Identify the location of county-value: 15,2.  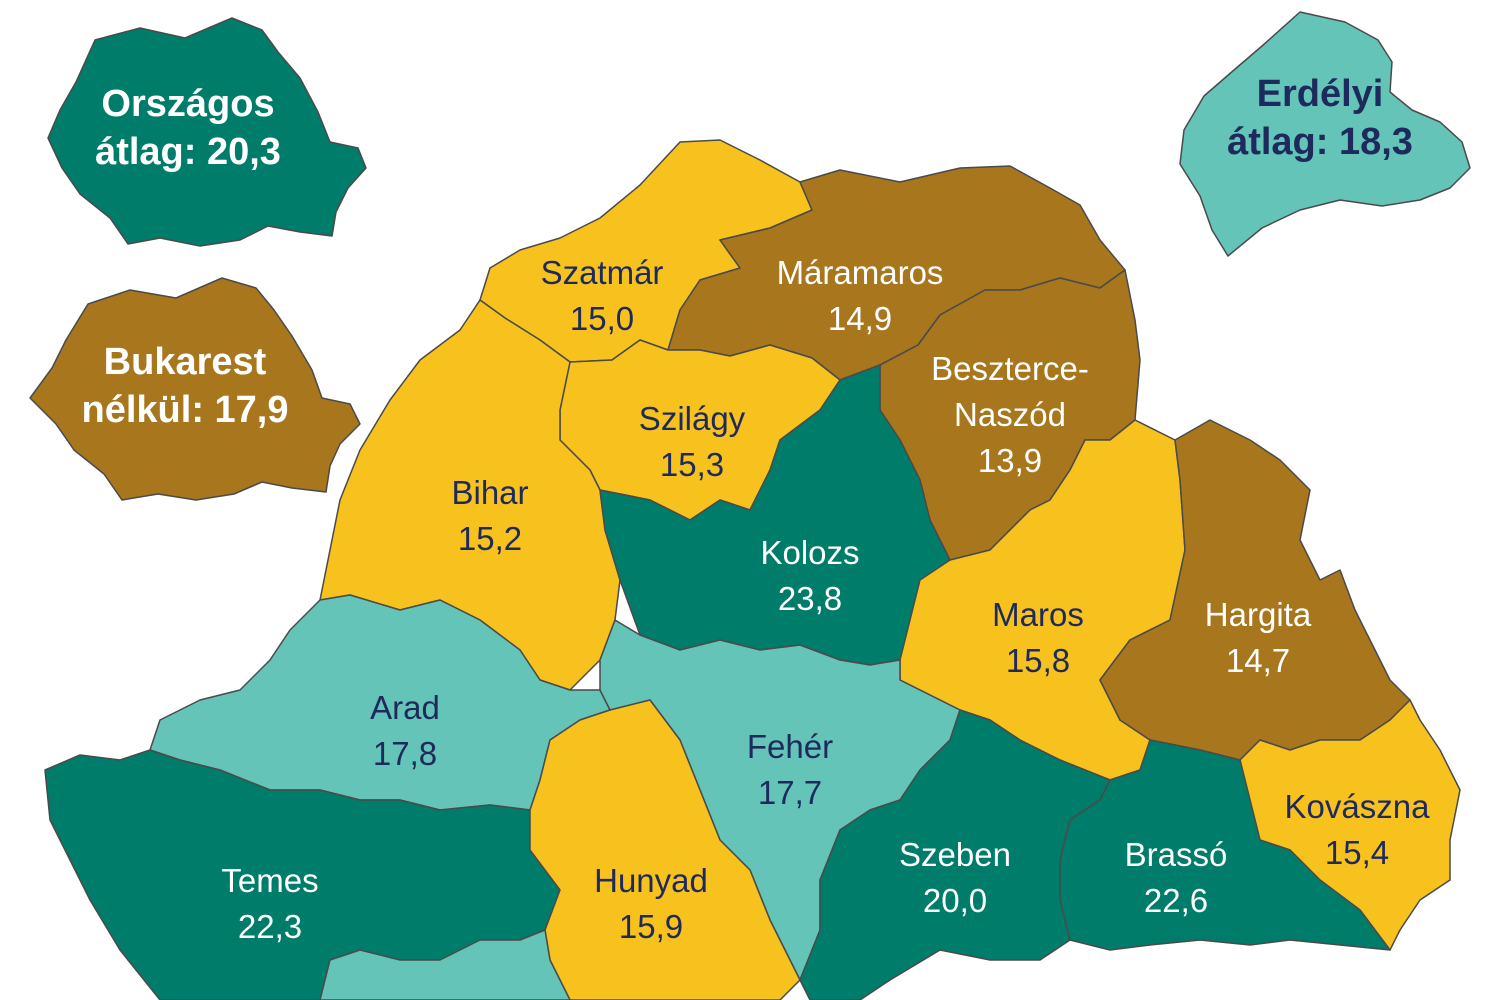
(490, 538).